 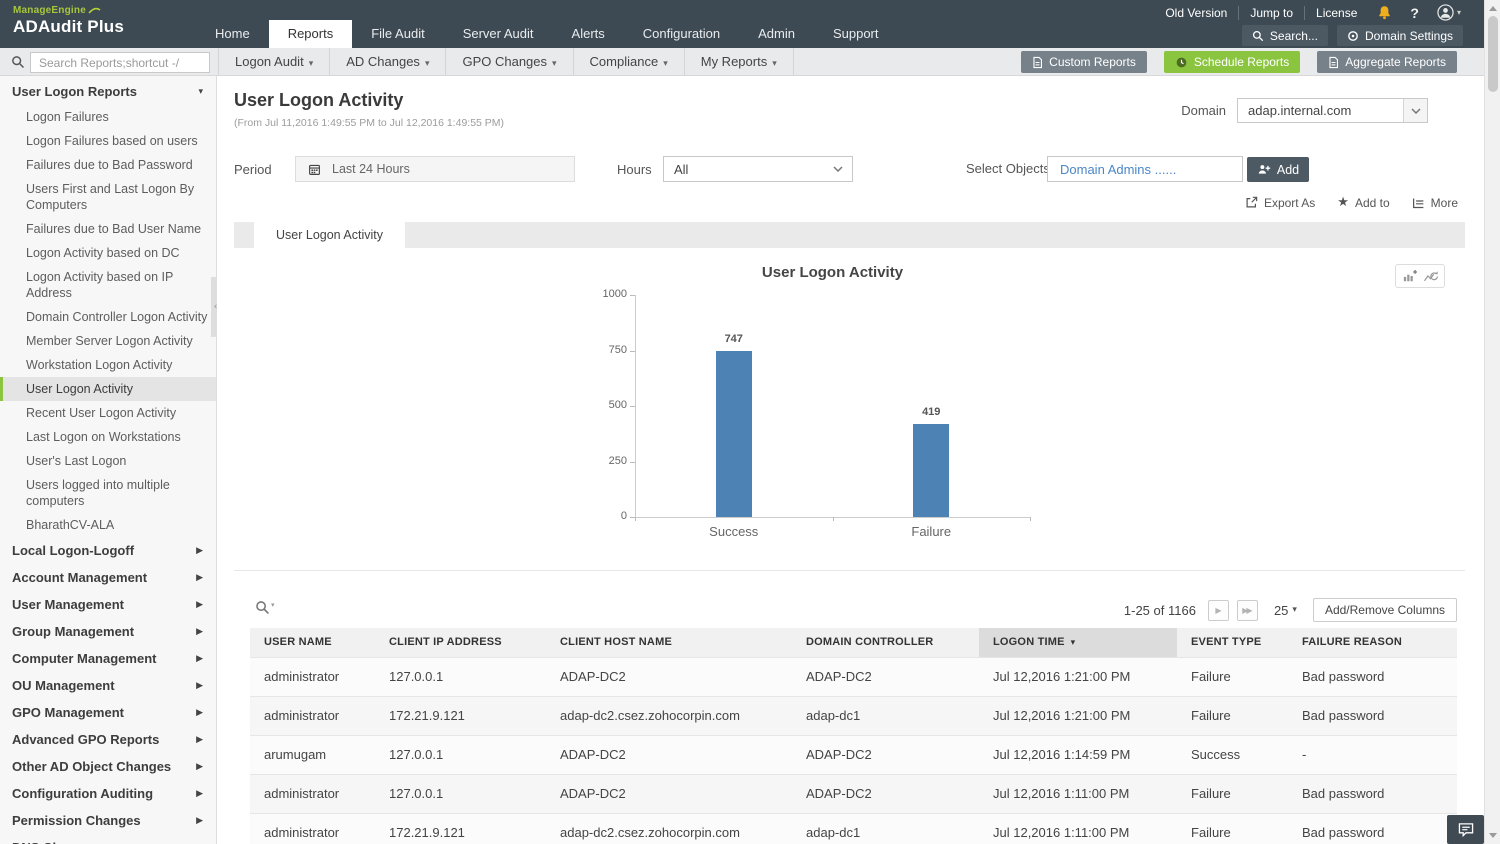 I want to click on column-header-logon-time: LOGON TIME ▾, so click(x=1078, y=642).